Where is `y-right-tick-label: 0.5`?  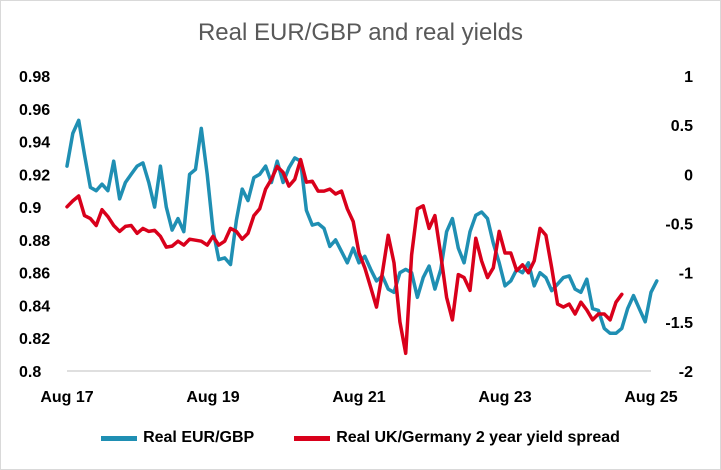
y-right-tick-label: 0.5 is located at coordinates (682, 126).